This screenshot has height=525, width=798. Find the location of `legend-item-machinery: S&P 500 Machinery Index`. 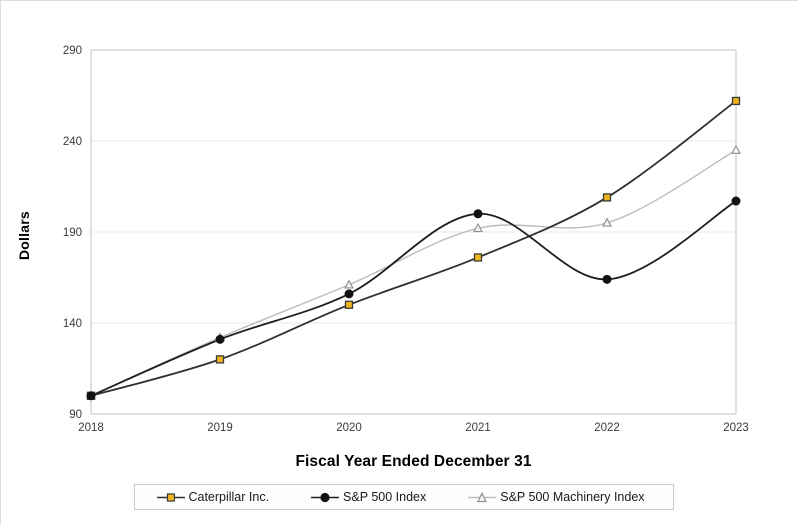

legend-item-machinery: S&P 500 Machinery Index is located at coordinates (555, 497).